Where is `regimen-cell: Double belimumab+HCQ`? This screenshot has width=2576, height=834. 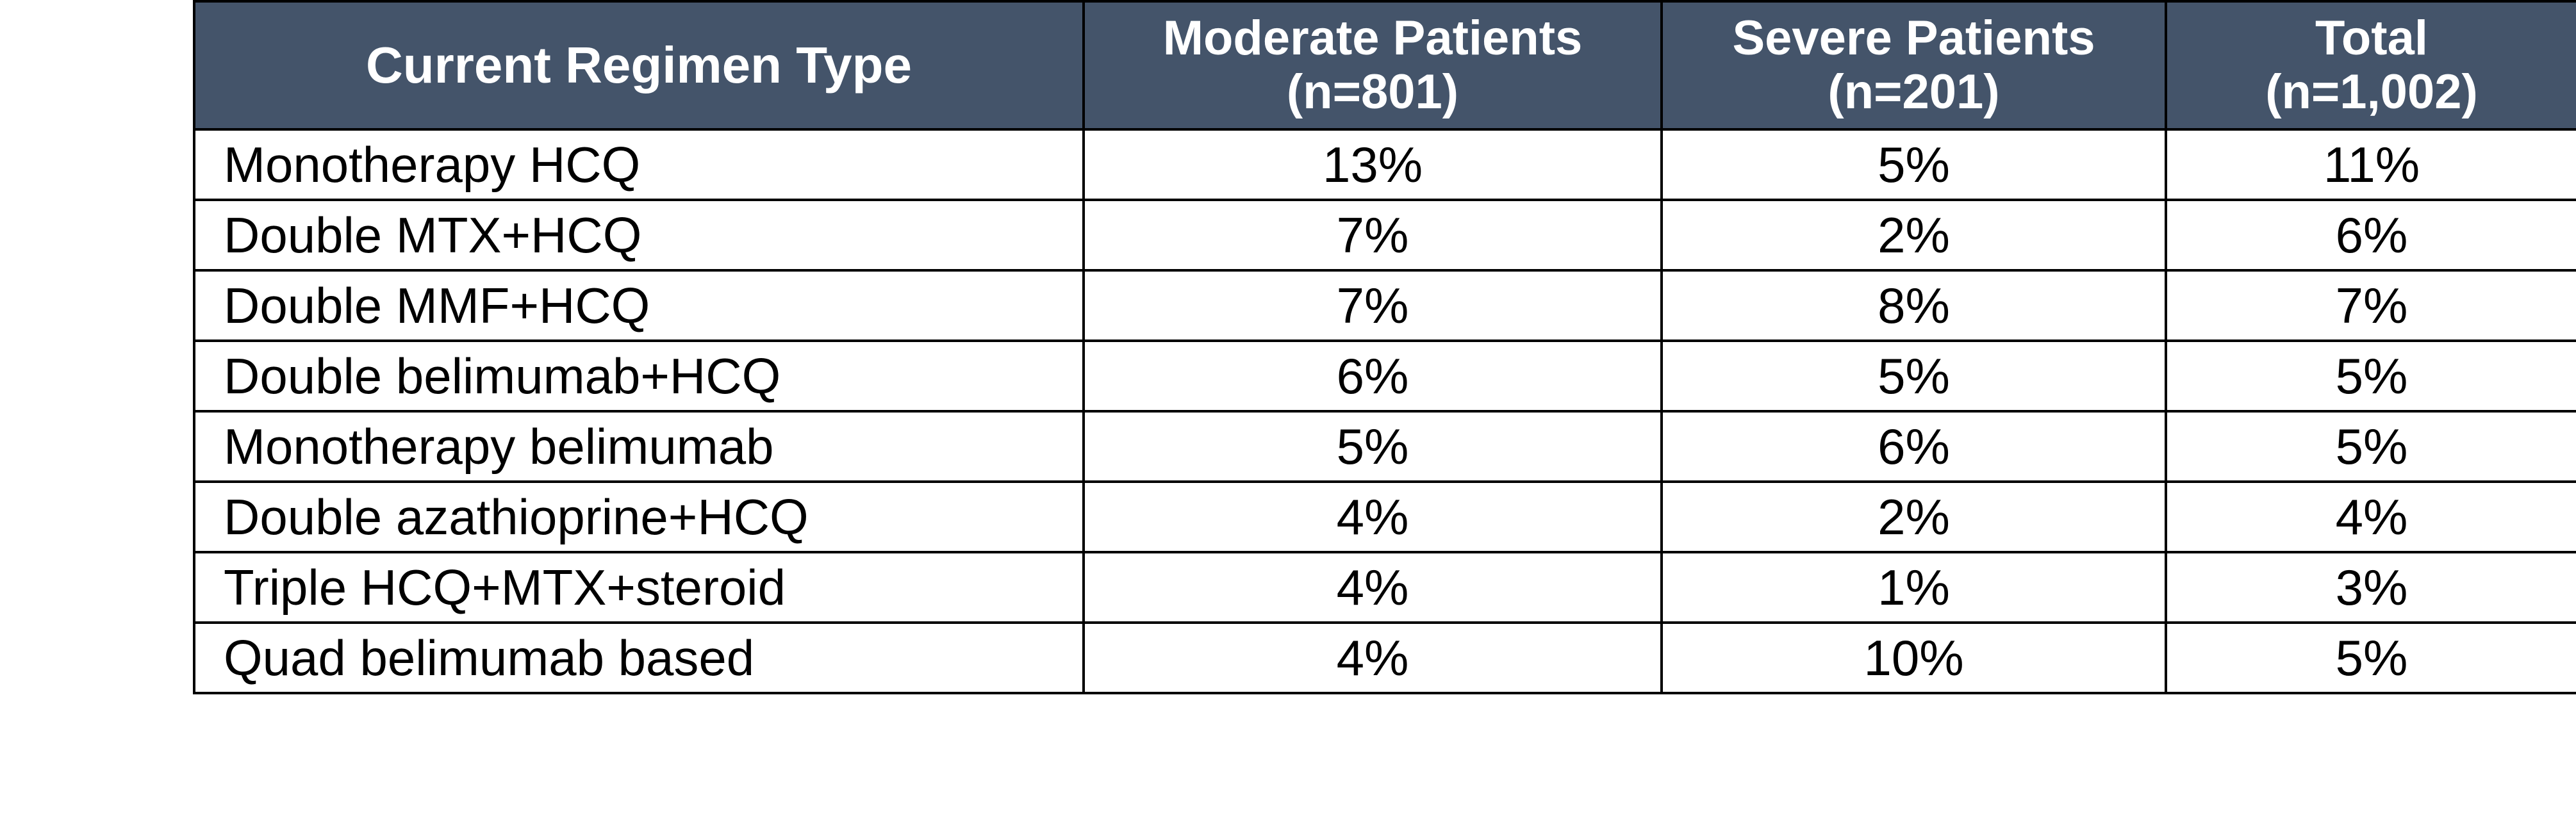 regimen-cell: Double belimumab+HCQ is located at coordinates (639, 376).